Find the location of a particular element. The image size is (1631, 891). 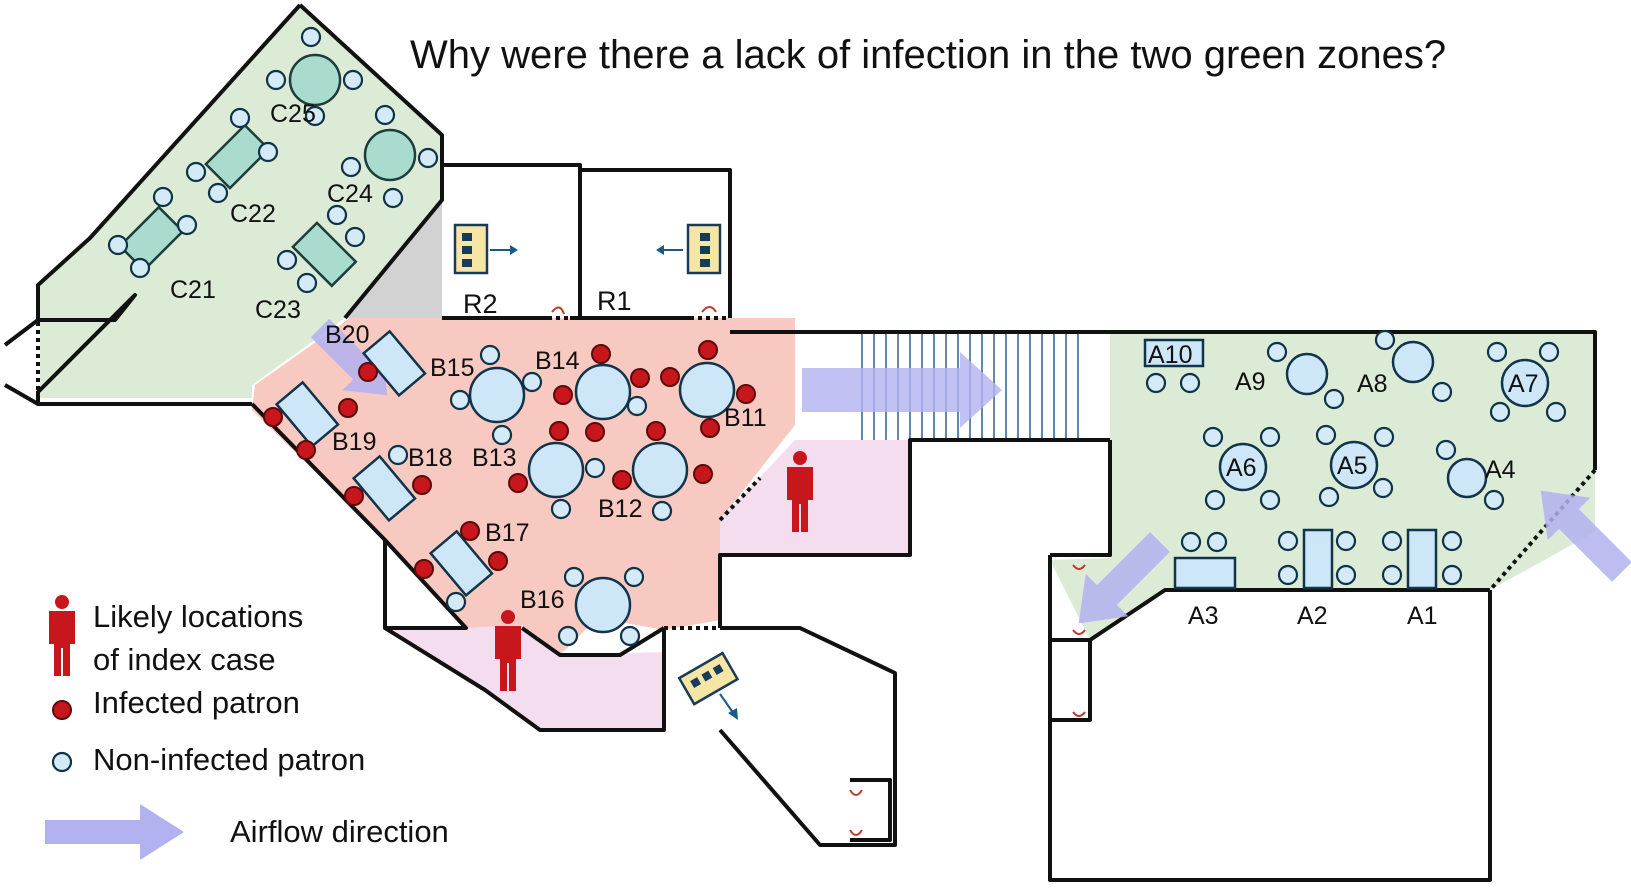

room-label-r1: R1 is located at coordinates (614, 301).